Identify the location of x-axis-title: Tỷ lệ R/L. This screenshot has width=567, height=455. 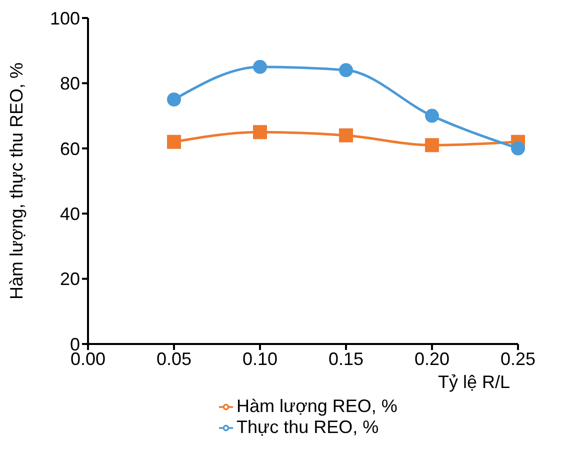
(474, 382).